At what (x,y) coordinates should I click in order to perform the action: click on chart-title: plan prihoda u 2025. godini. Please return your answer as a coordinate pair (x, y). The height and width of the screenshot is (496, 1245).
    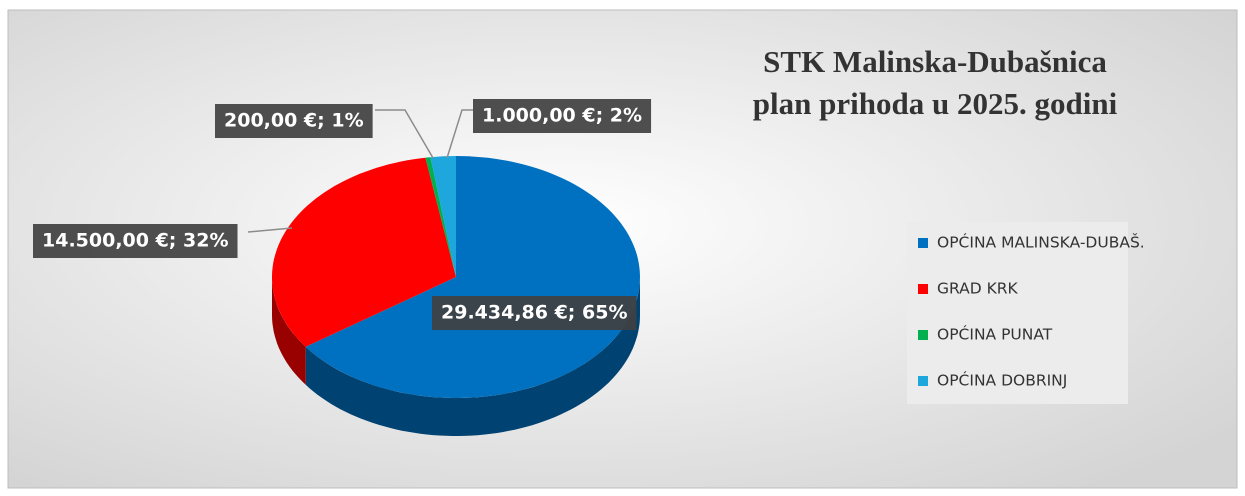
    Looking at the image, I should click on (935, 103).